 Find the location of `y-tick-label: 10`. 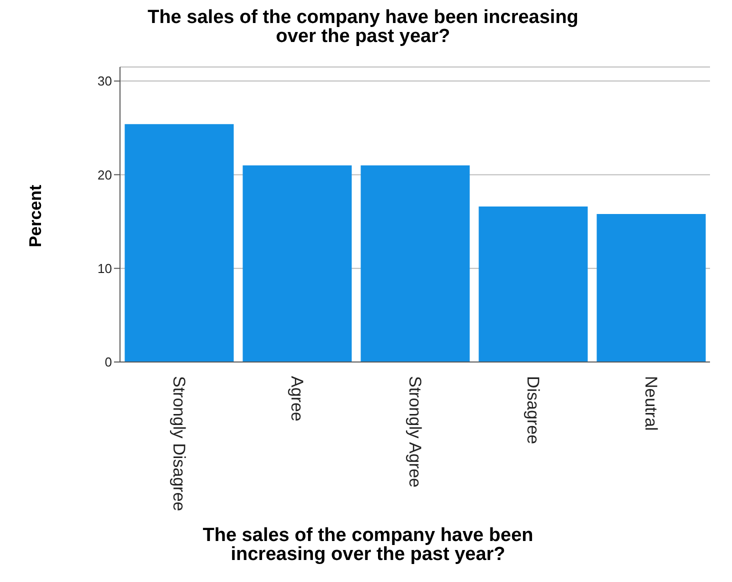

y-tick-label: 10 is located at coordinates (105, 268).